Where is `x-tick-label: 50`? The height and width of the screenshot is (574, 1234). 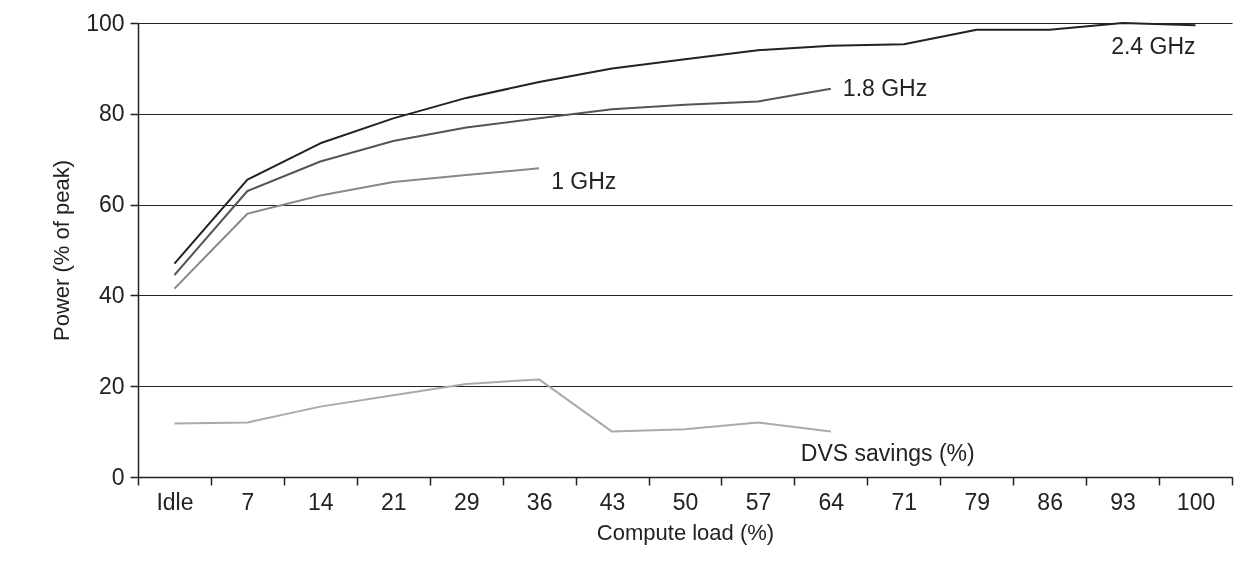
x-tick-label: 50 is located at coordinates (685, 501).